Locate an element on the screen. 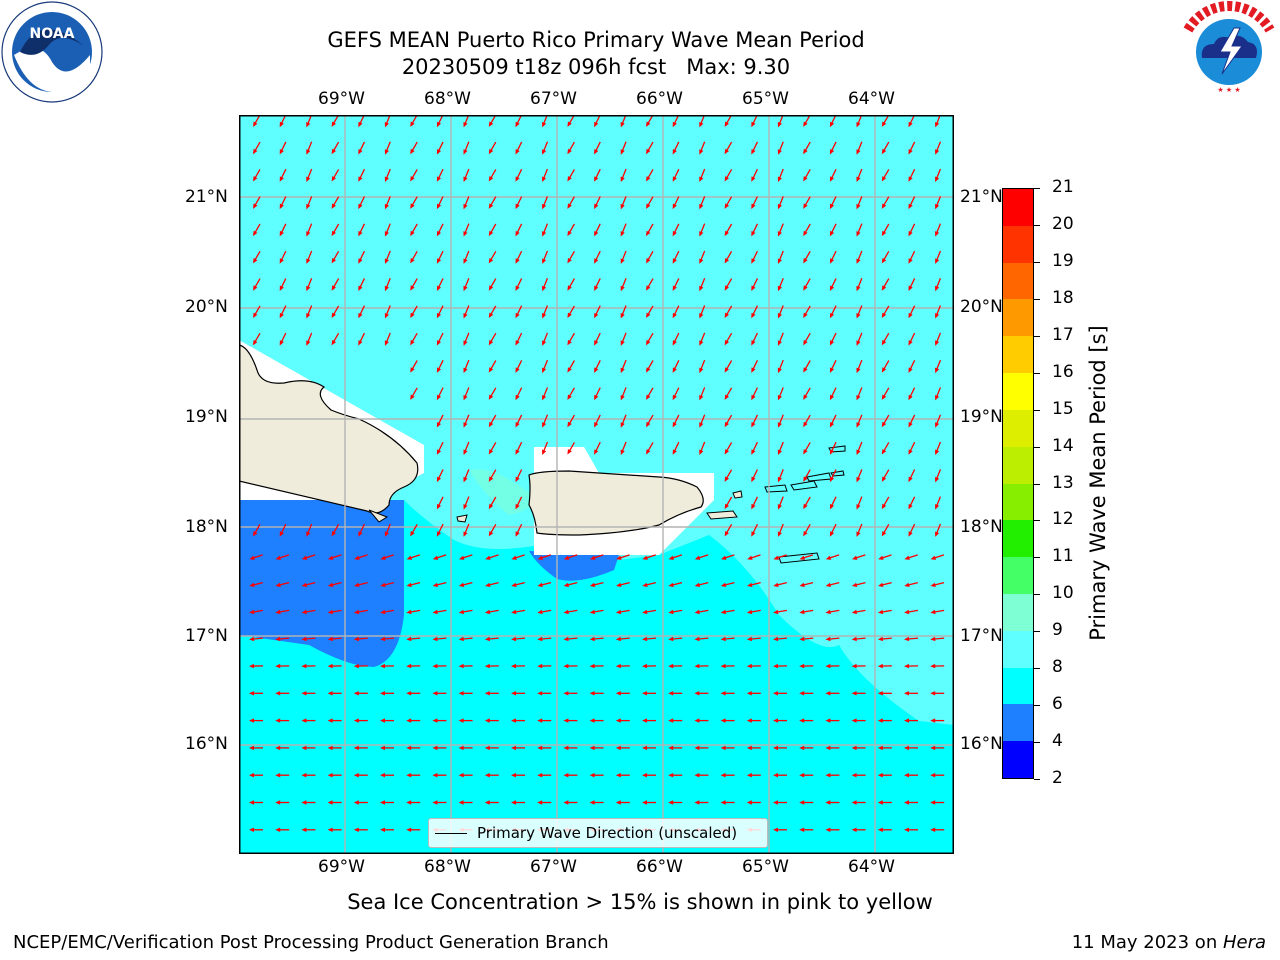 Image resolution: width=1280 pixels, height=960 pixels. footer-date: 11 May 2023 on Hera is located at coordinates (1169, 942).